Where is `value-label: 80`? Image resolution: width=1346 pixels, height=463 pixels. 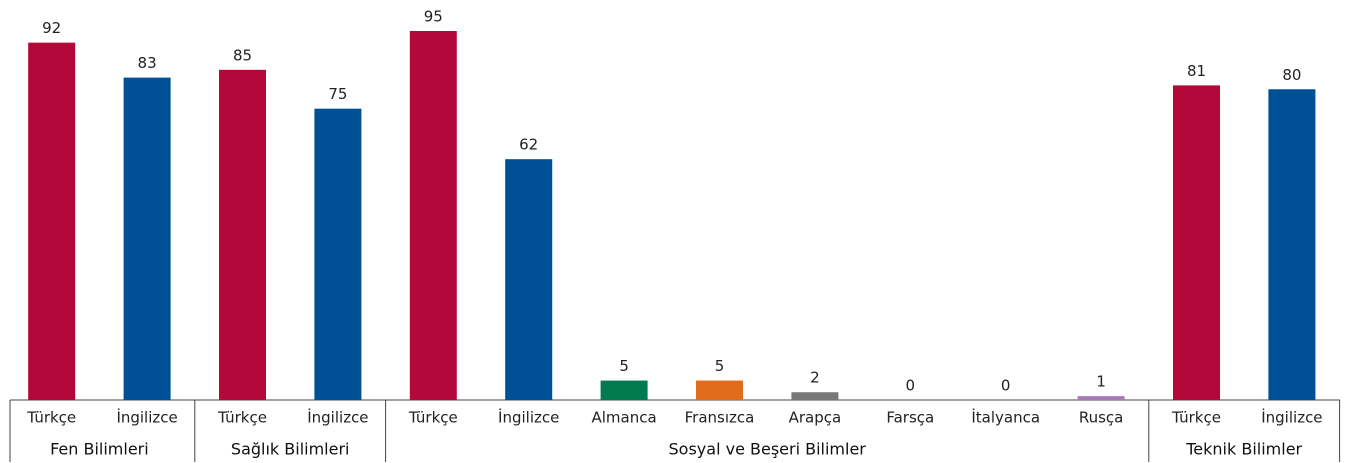 value-label: 80 is located at coordinates (1291, 75).